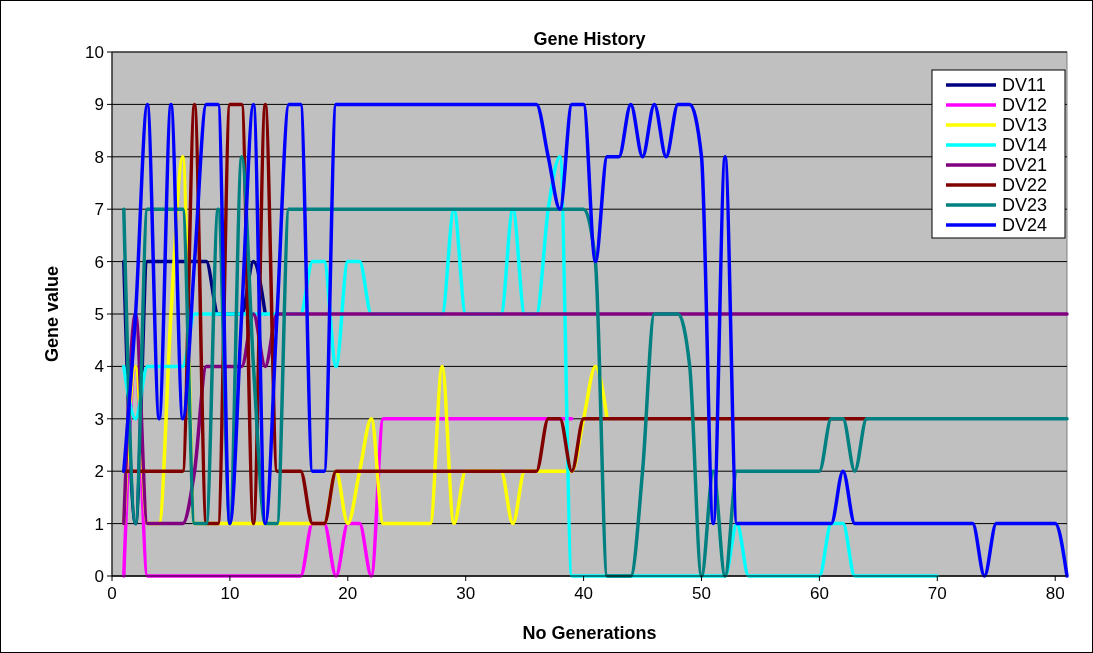  What do you see at coordinates (1025, 105) in the screenshot?
I see `legend-label: DV12` at bounding box center [1025, 105].